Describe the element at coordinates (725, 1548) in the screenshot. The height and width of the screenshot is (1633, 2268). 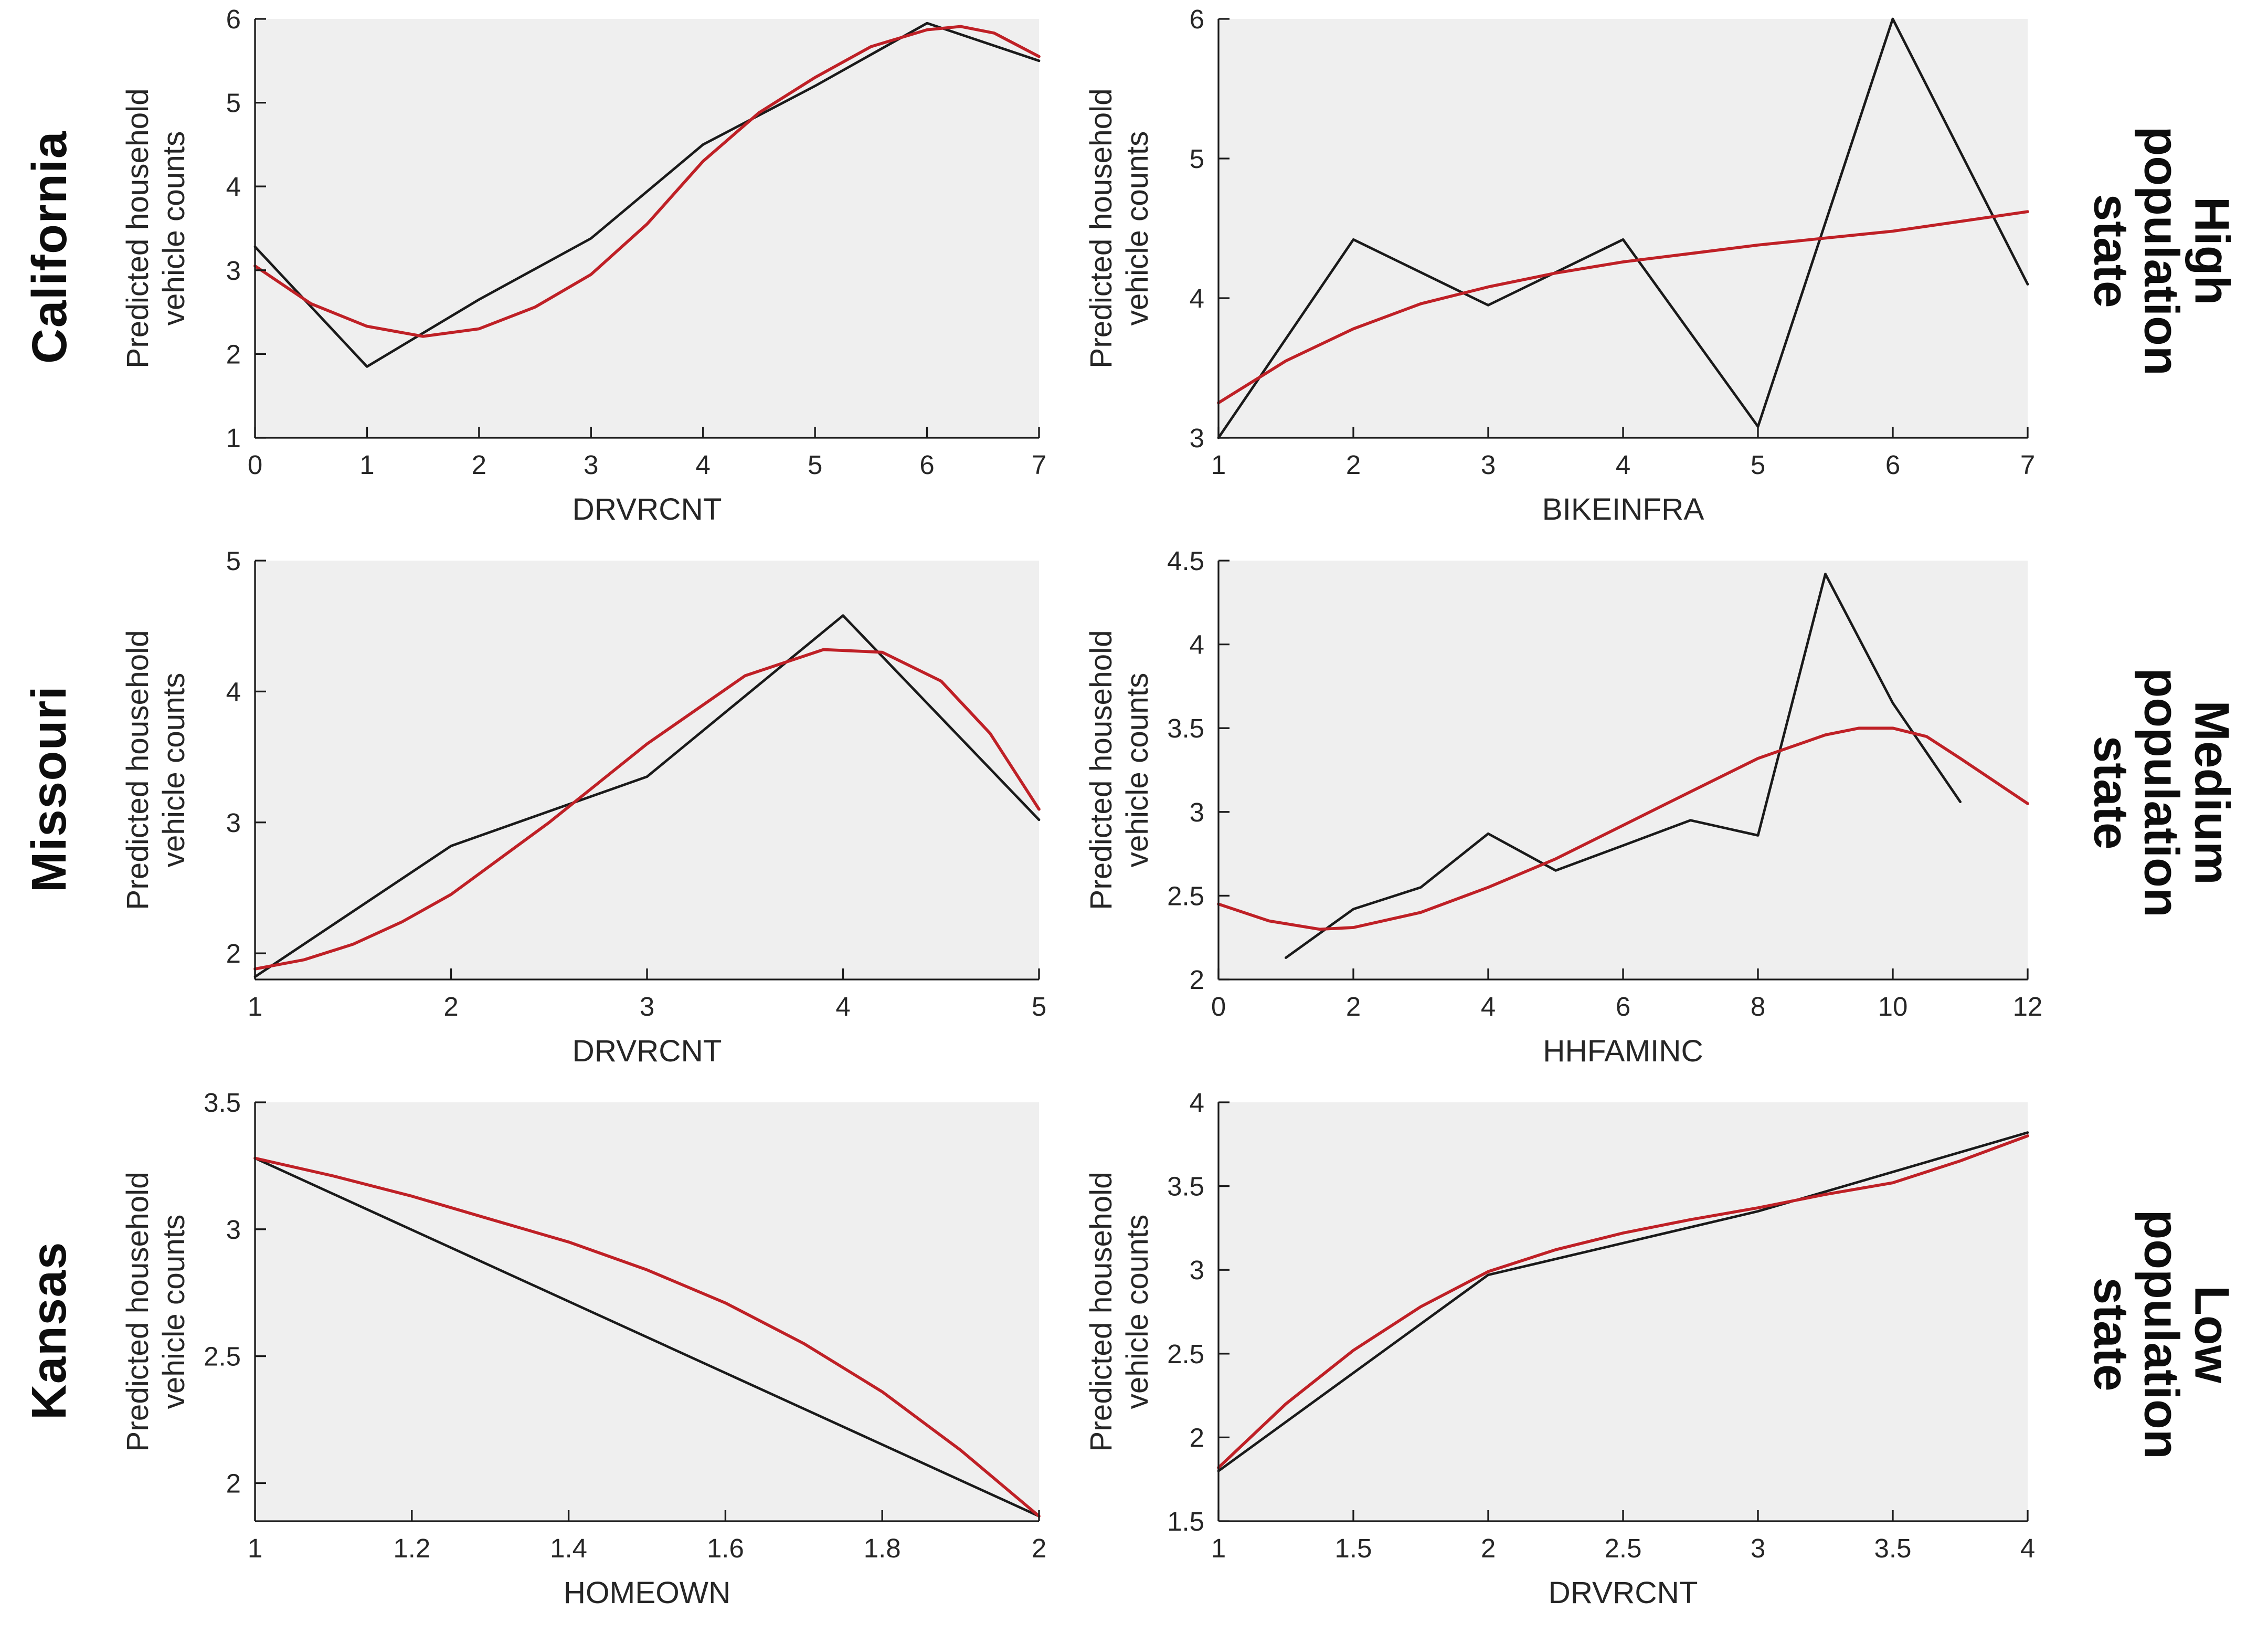
I see `x-tick-label: 1.6` at that location.